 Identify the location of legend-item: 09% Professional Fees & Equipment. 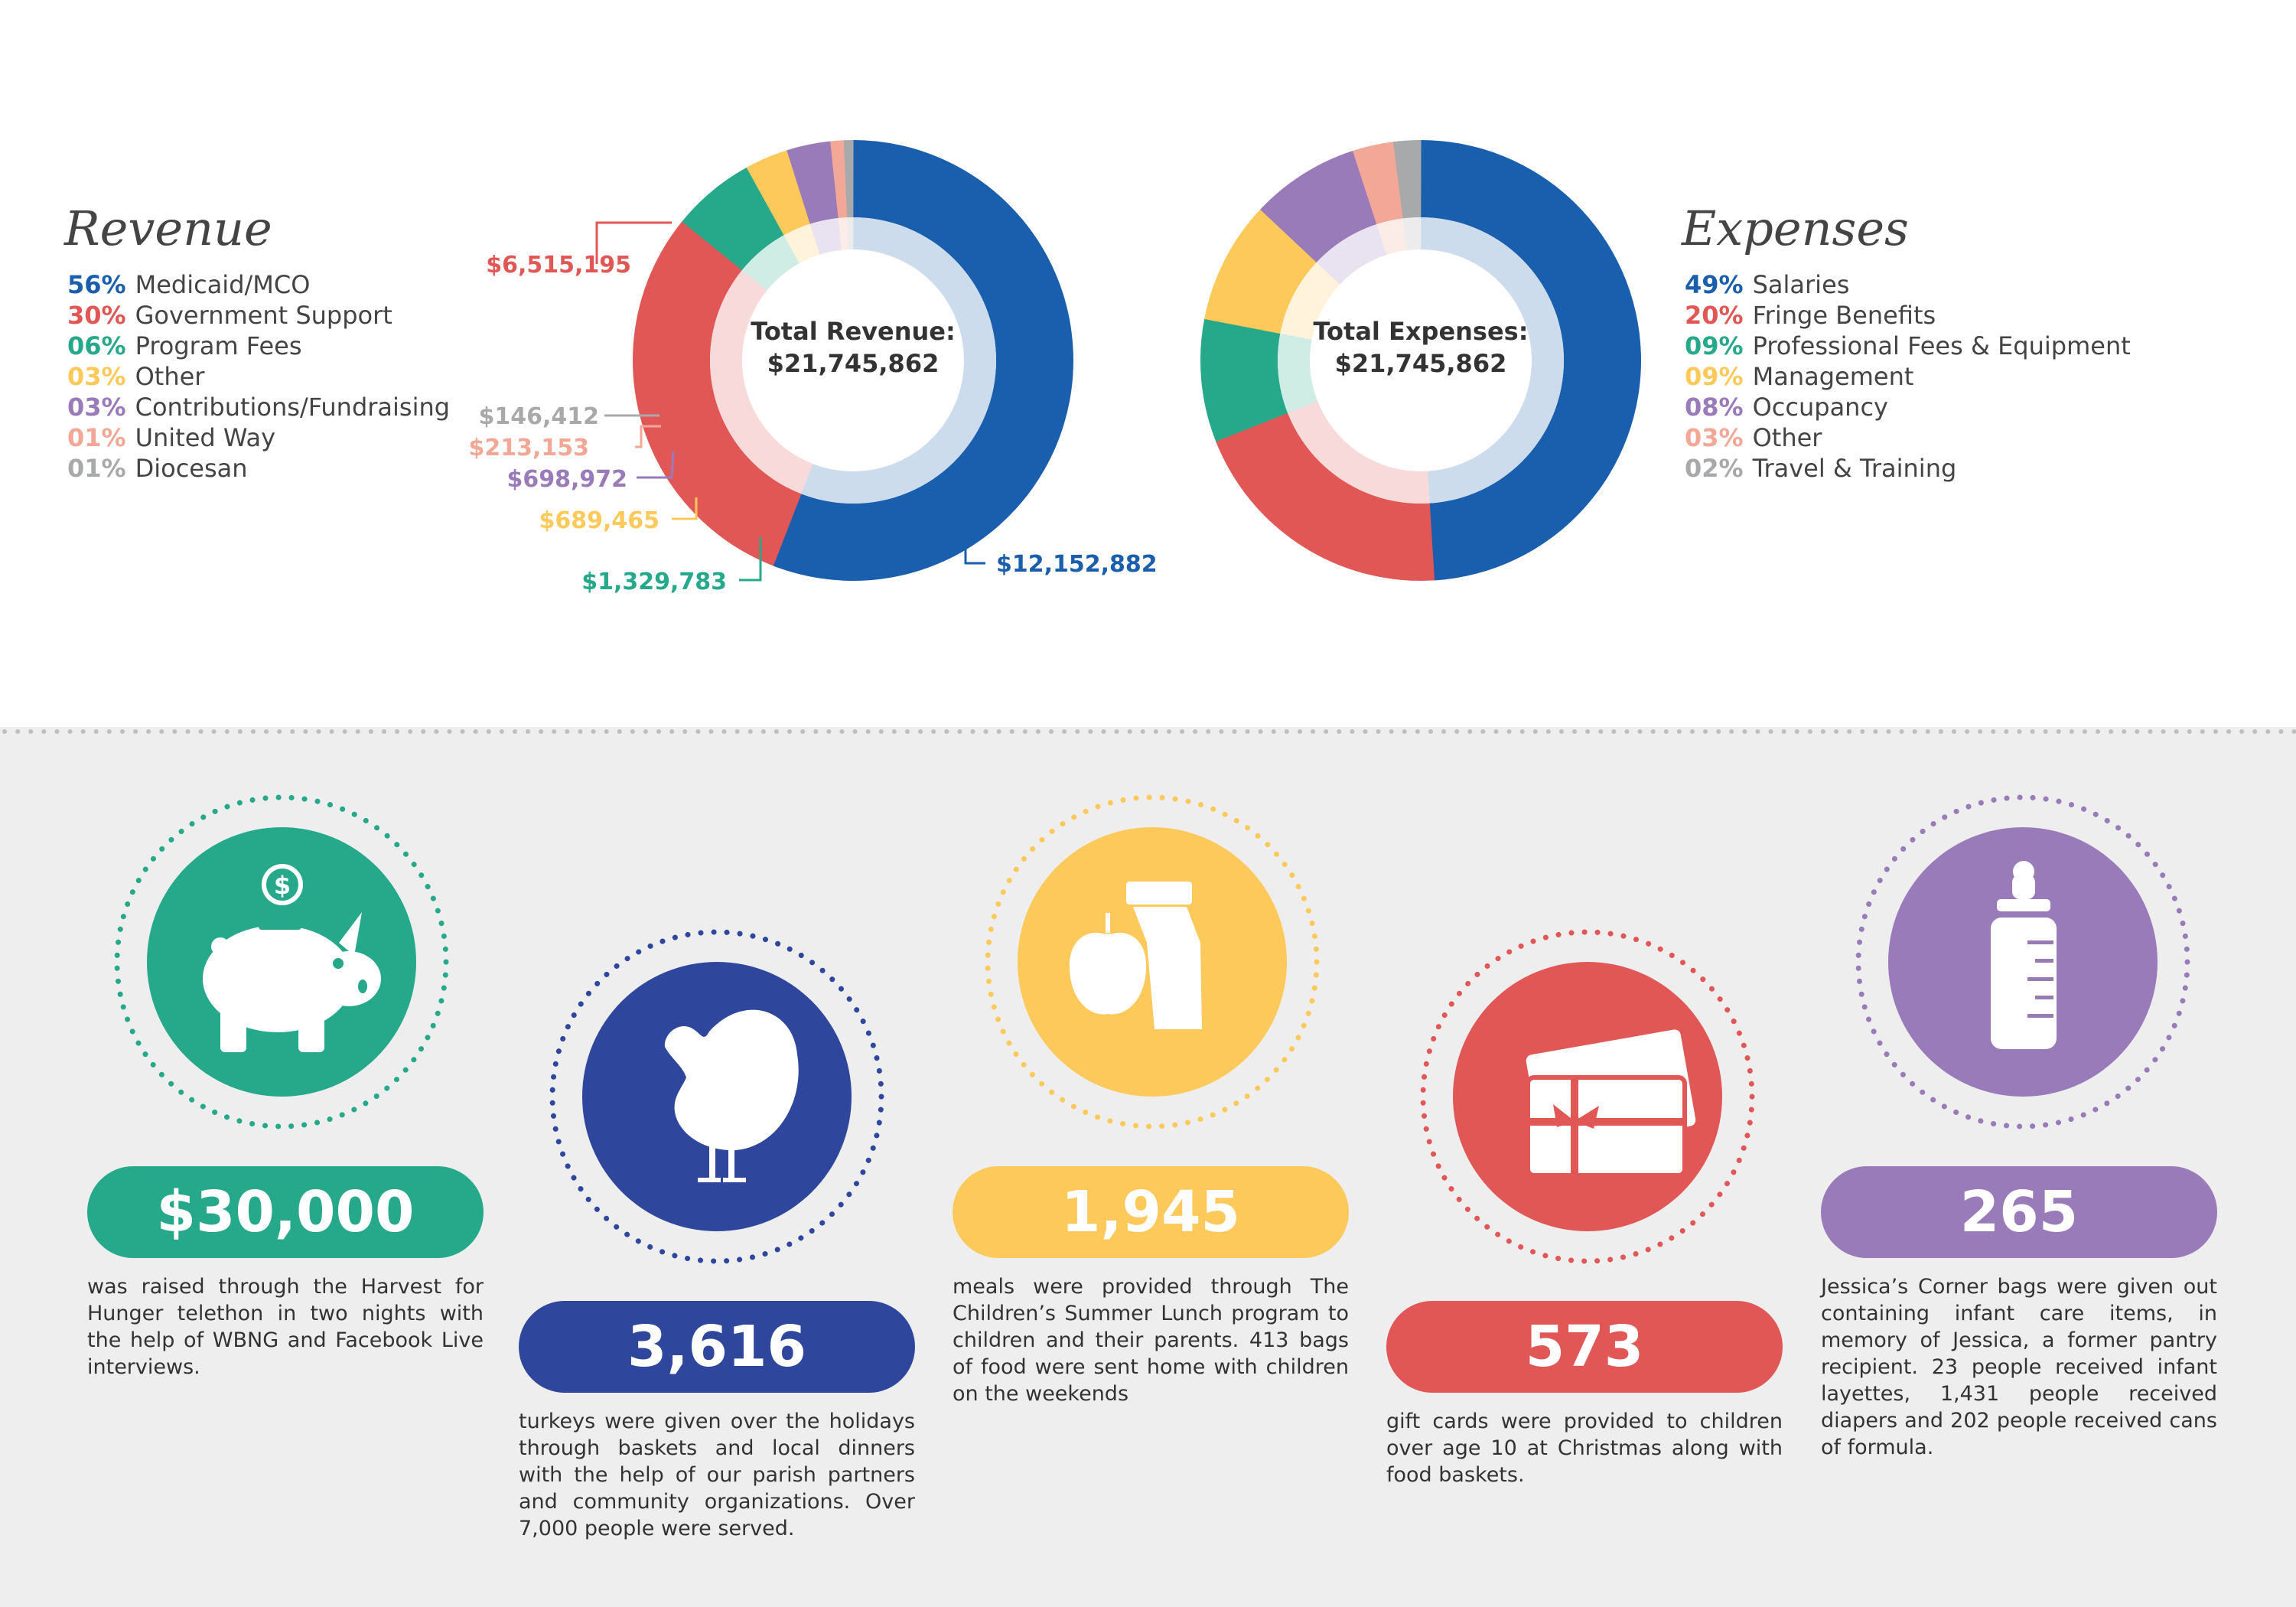
(1908, 346).